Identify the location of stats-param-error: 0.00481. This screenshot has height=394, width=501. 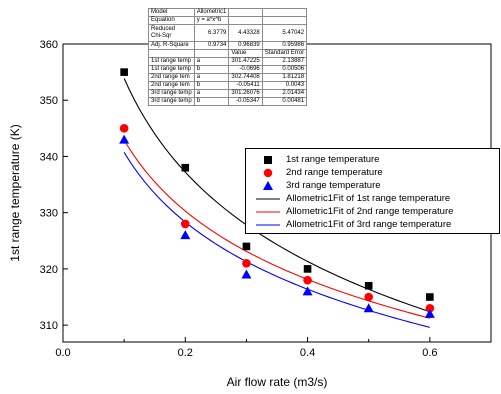
(284, 101).